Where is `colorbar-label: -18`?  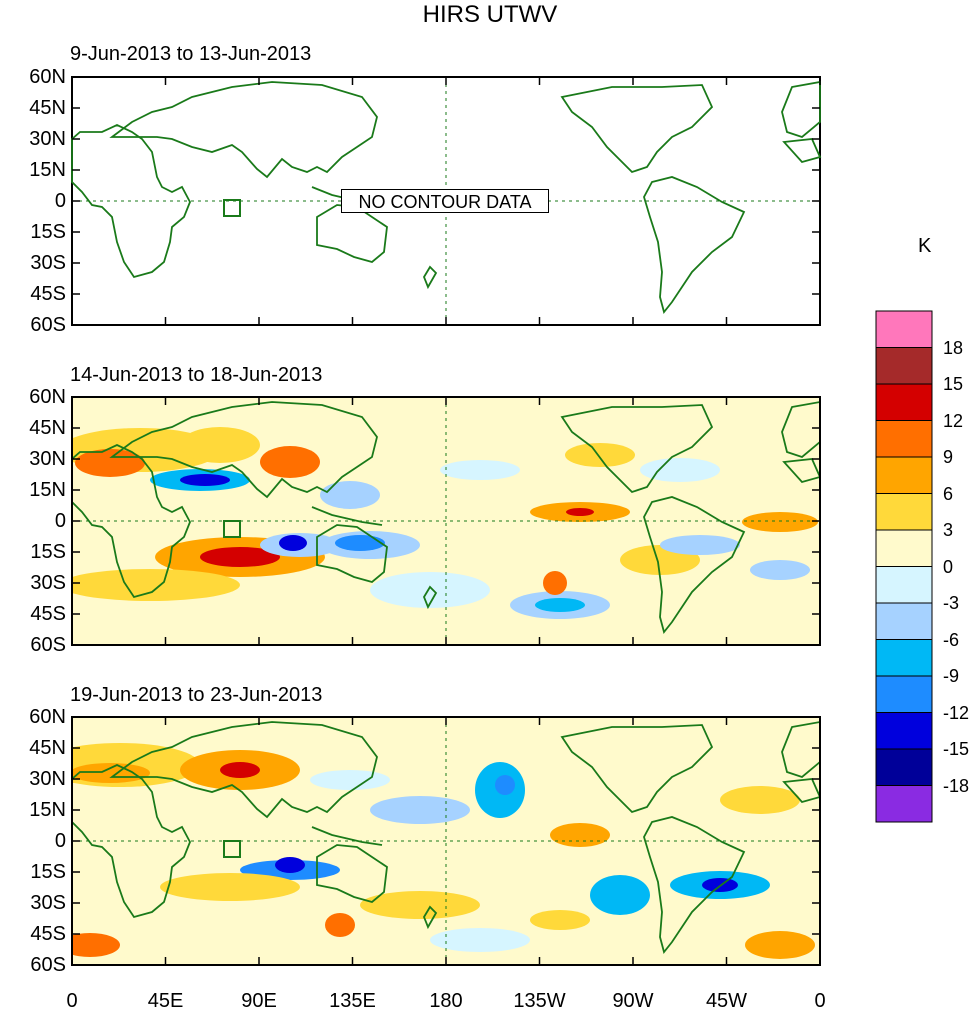
colorbar-label: -18 is located at coordinates (956, 785).